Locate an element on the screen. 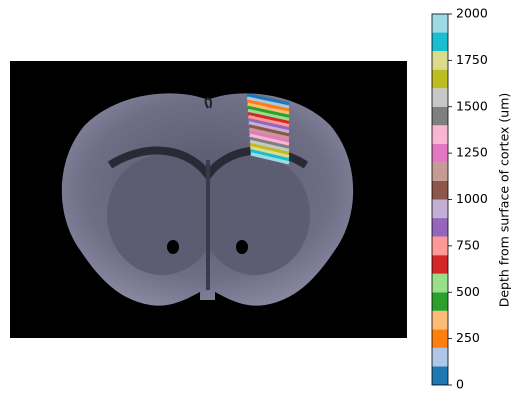 This screenshot has height=407, width=524. y-tick-label: 1000 is located at coordinates (472, 198).